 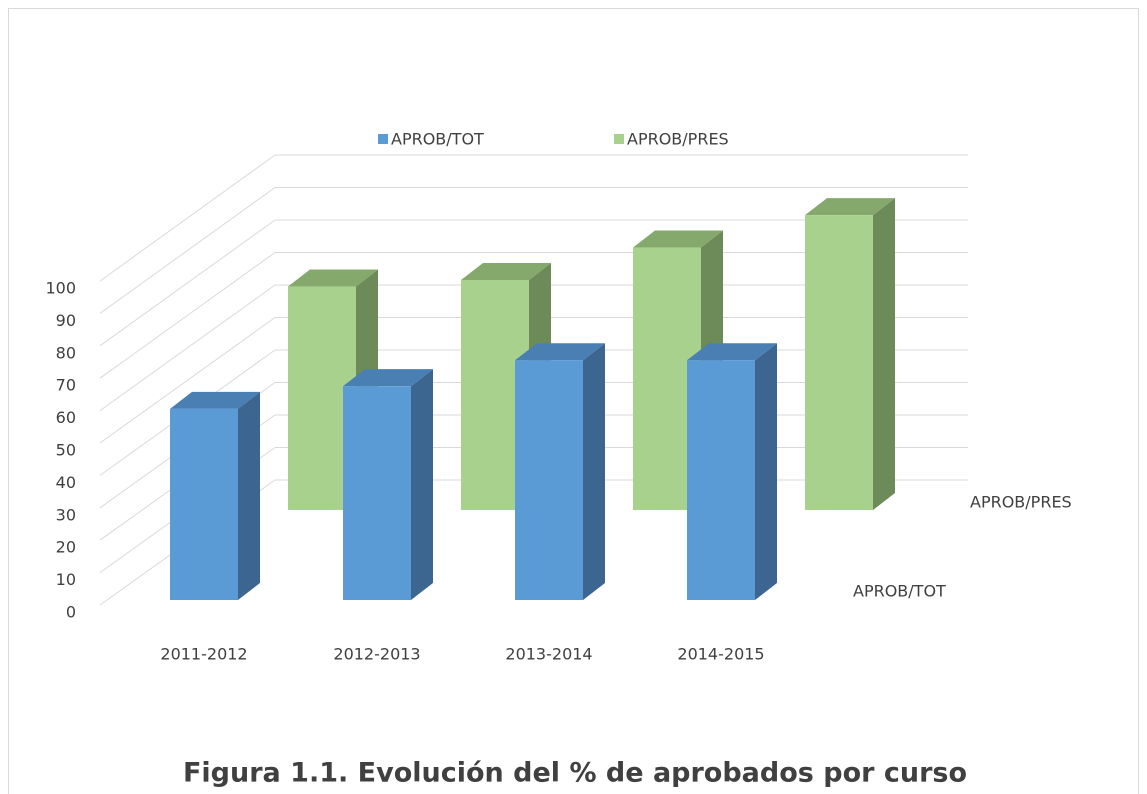 What do you see at coordinates (66, 482) in the screenshot?
I see `y-tick-label: 40` at bounding box center [66, 482].